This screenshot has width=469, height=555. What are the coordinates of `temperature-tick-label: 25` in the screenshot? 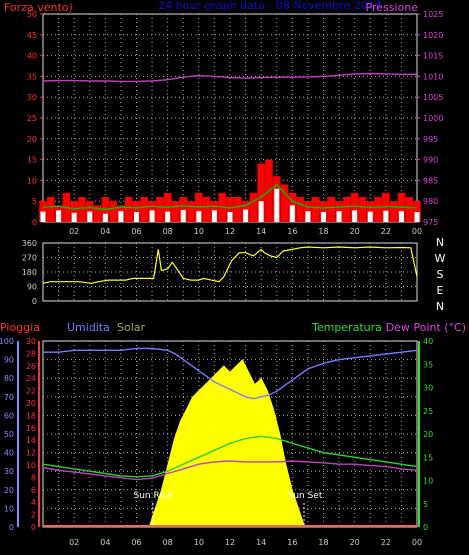 It's located at (428, 411).